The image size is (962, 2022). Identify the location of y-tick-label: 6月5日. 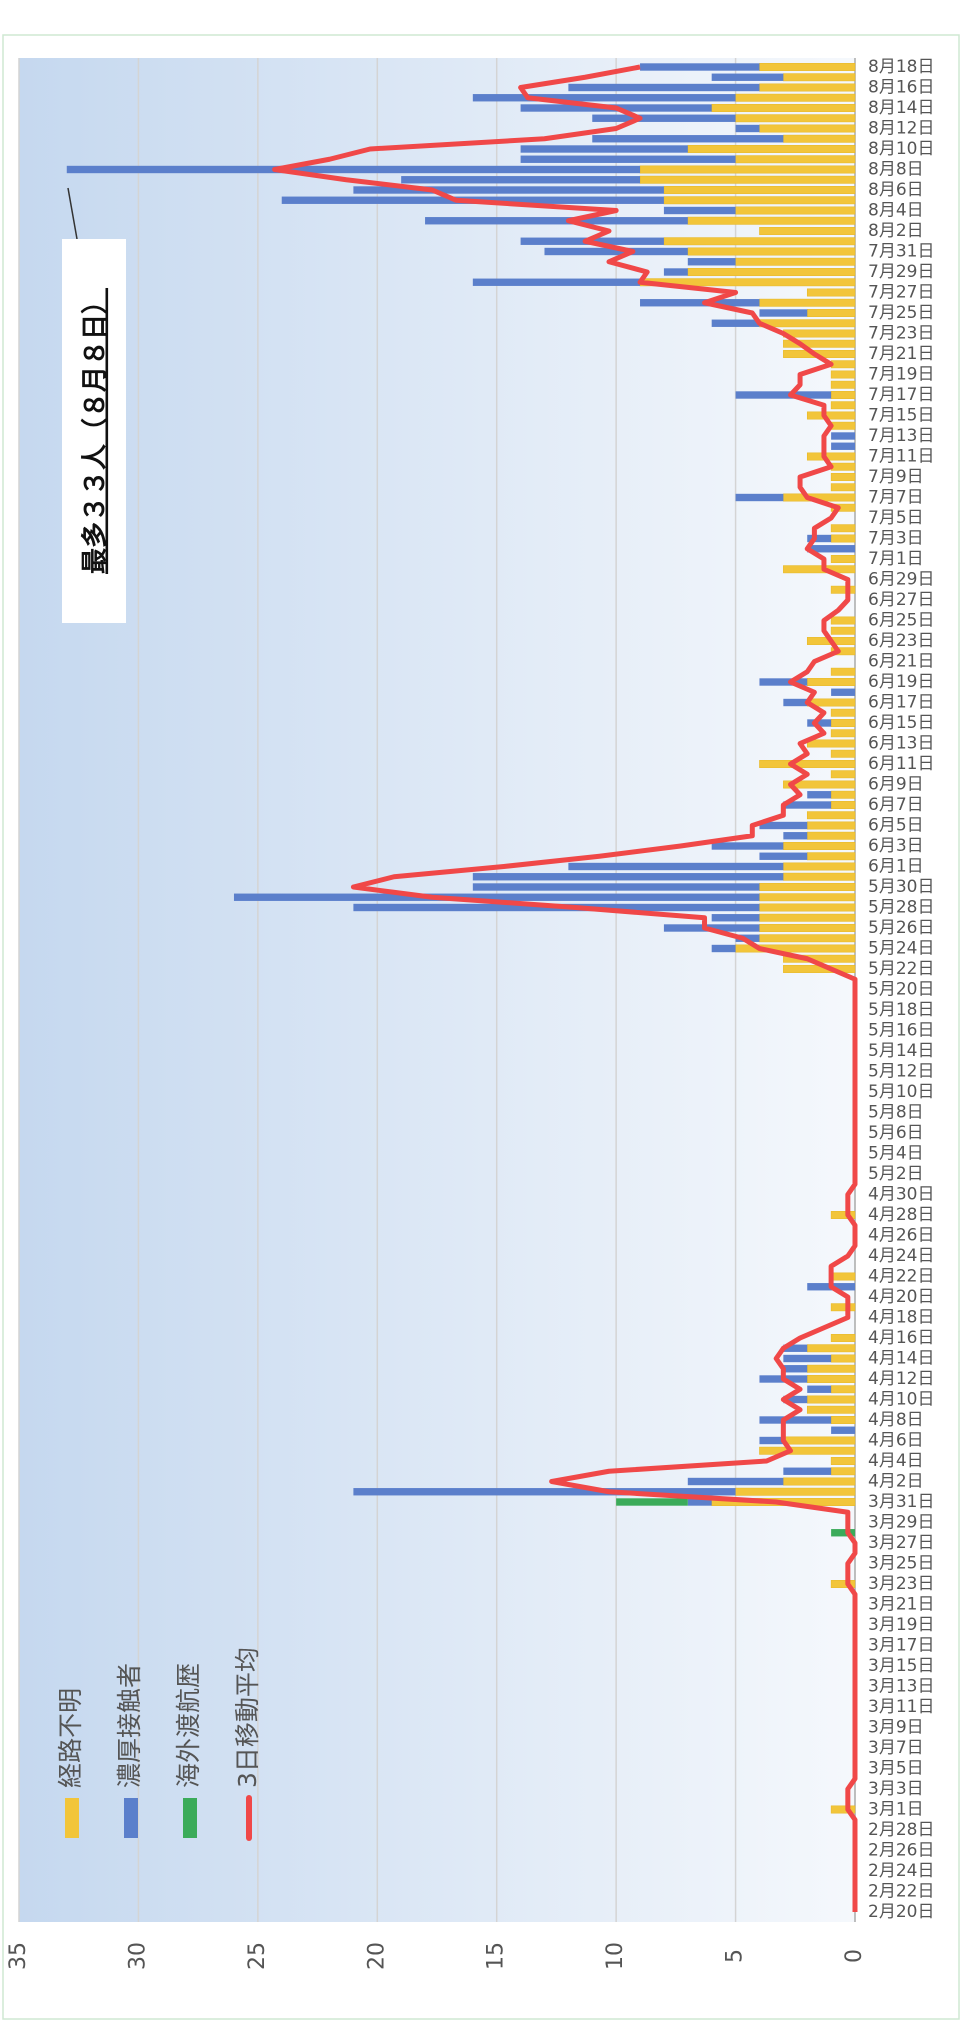
(896, 826).